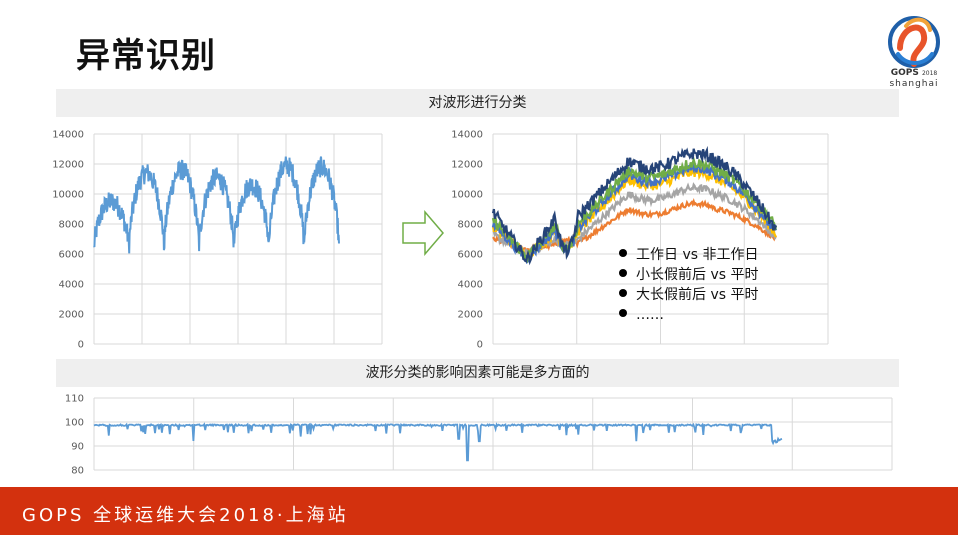  I want to click on footer-text: GOPS 全球运维大会2018·上海站, so click(185, 515).